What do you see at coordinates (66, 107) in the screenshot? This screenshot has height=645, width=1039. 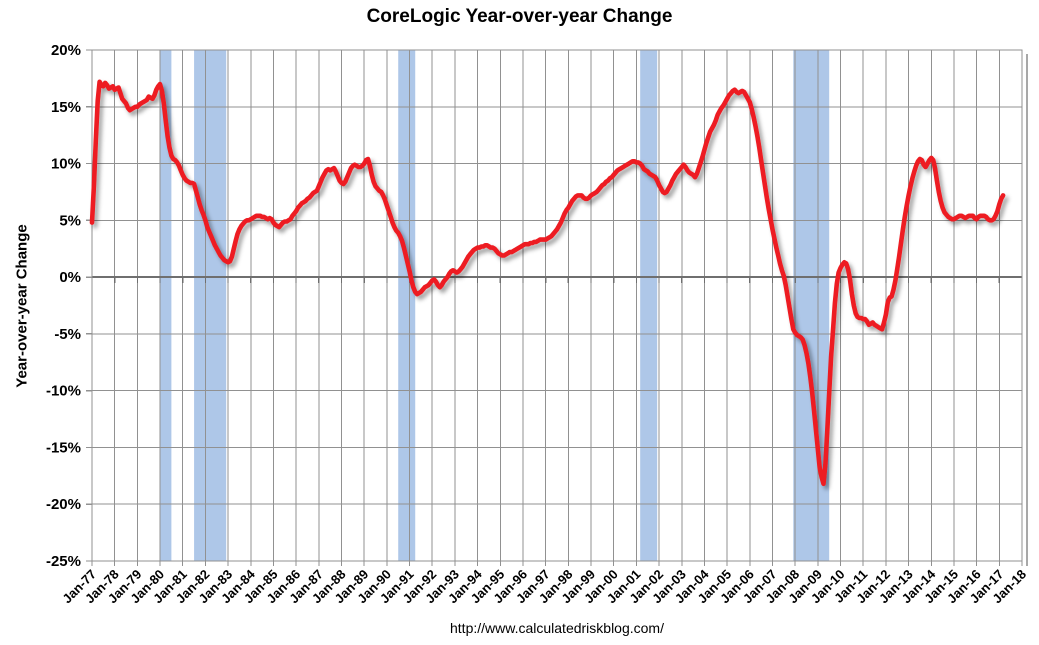 I see `y-tick-label: 15%` at bounding box center [66, 107].